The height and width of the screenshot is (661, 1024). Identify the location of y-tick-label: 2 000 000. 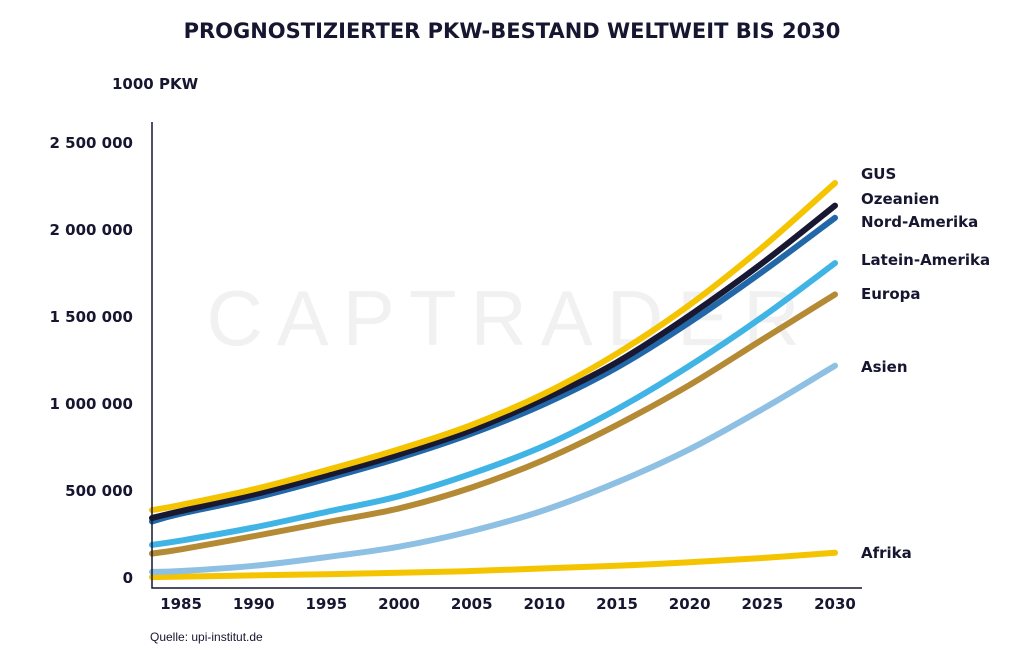
(91, 230).